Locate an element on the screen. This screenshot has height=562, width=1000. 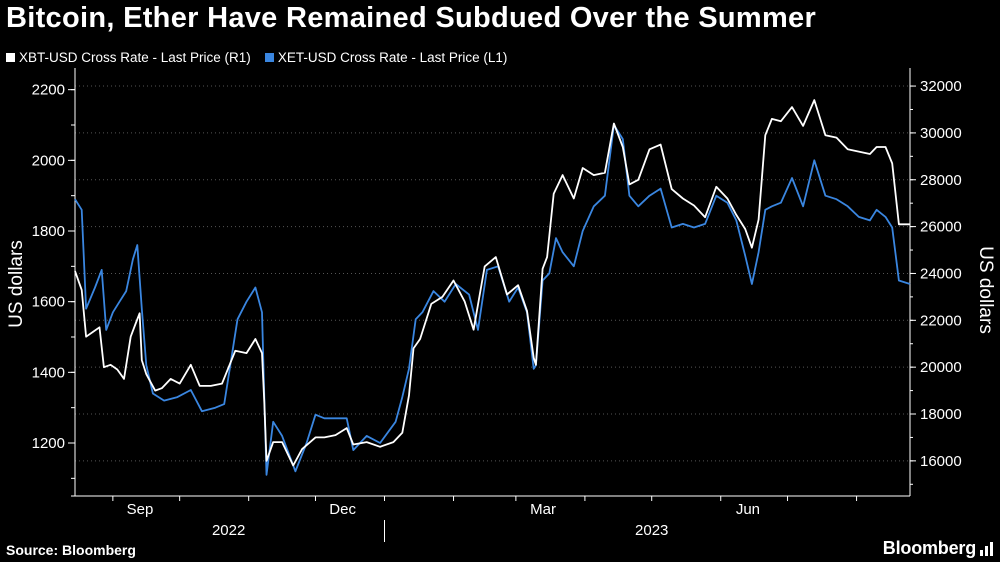
legend-swatch-xet is located at coordinates (269, 57).